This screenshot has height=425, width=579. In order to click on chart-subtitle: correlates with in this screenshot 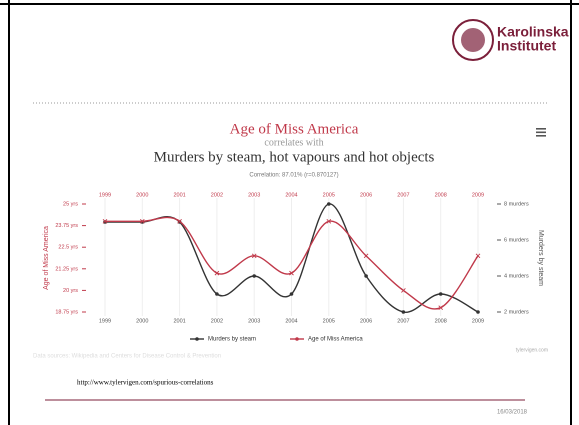, I will do `click(293, 142)`.